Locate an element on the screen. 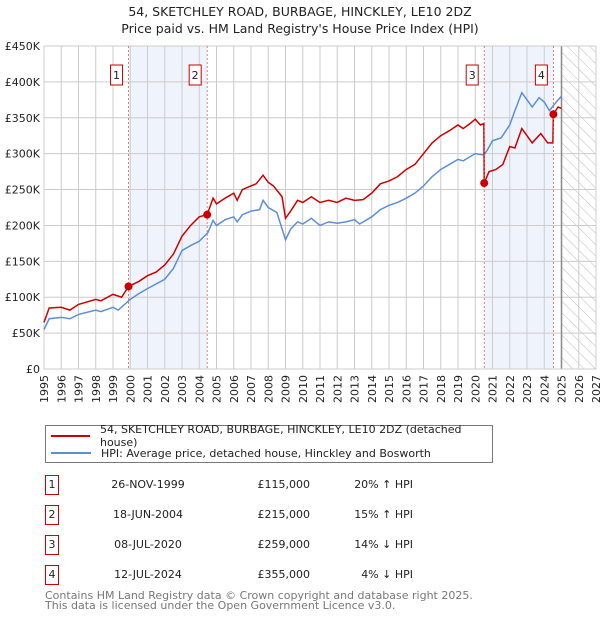 Image resolution: width=600 pixels, height=620 pixels. x-tick-label: 2021 is located at coordinates (493, 389).